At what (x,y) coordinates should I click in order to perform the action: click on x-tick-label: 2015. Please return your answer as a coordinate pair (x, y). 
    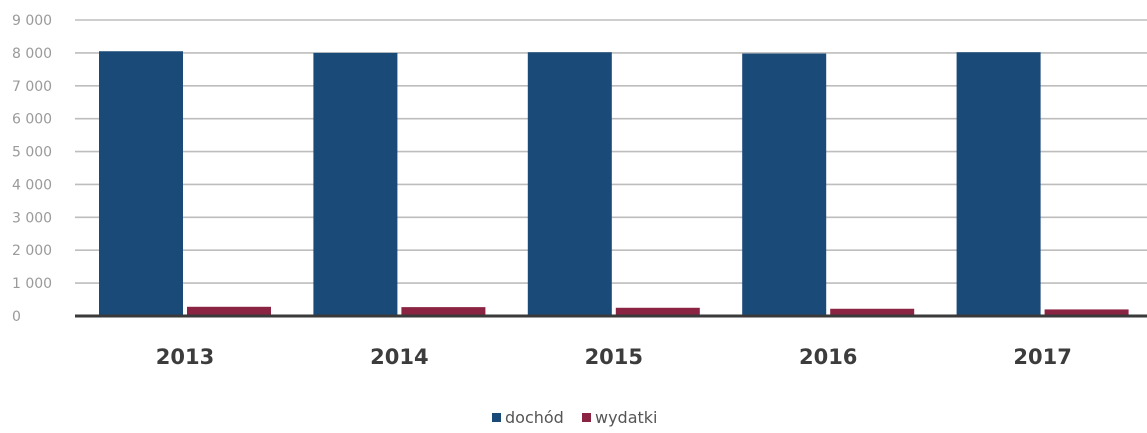
    Looking at the image, I should click on (614, 357).